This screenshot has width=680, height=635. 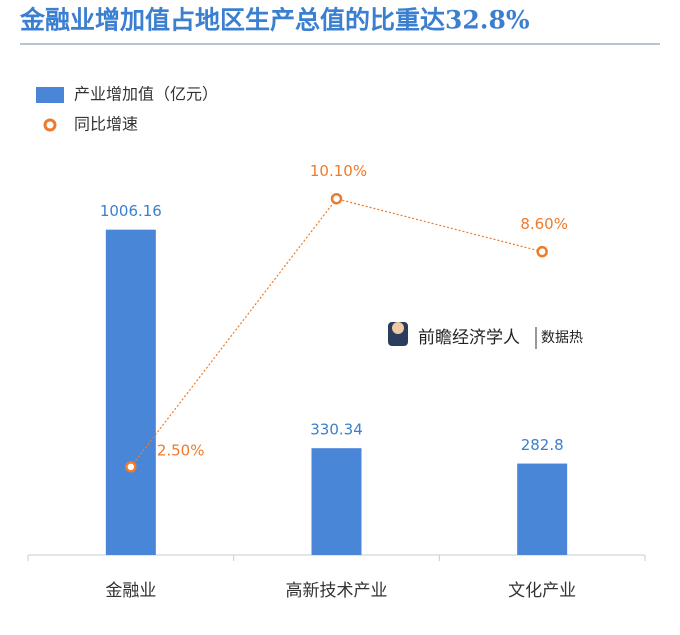 I want to click on x-tick-label: 文化产业, so click(x=542, y=591).